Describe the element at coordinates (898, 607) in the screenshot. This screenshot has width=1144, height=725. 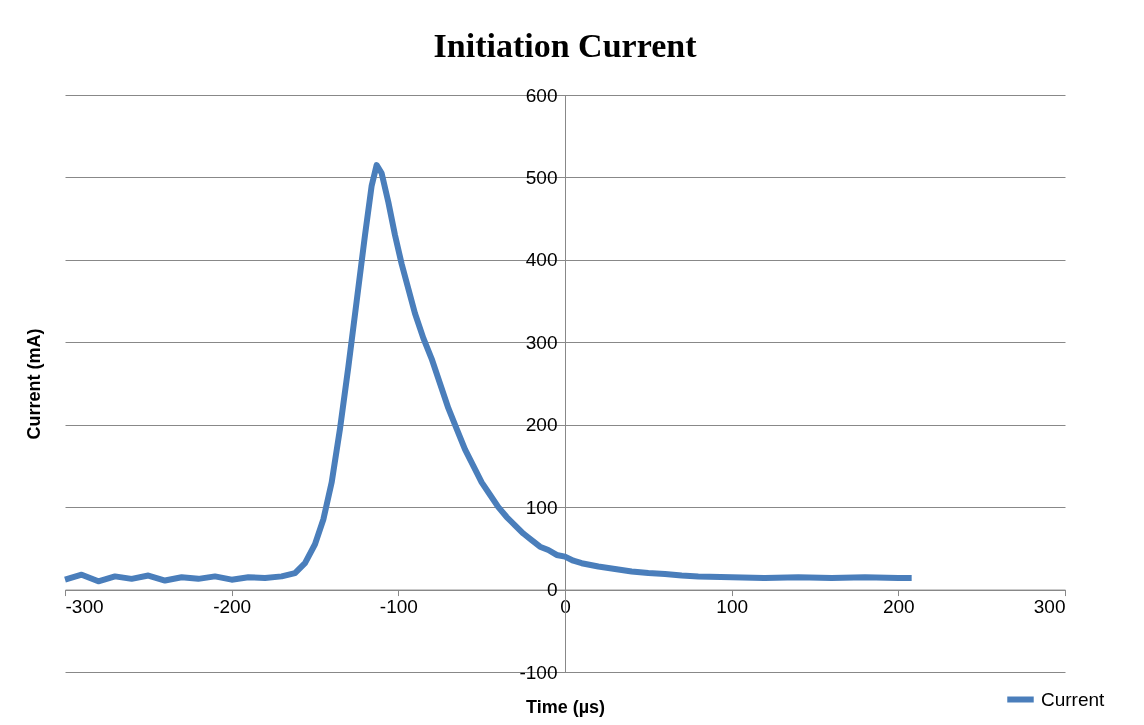
I see `x-tick-label: 200` at that location.